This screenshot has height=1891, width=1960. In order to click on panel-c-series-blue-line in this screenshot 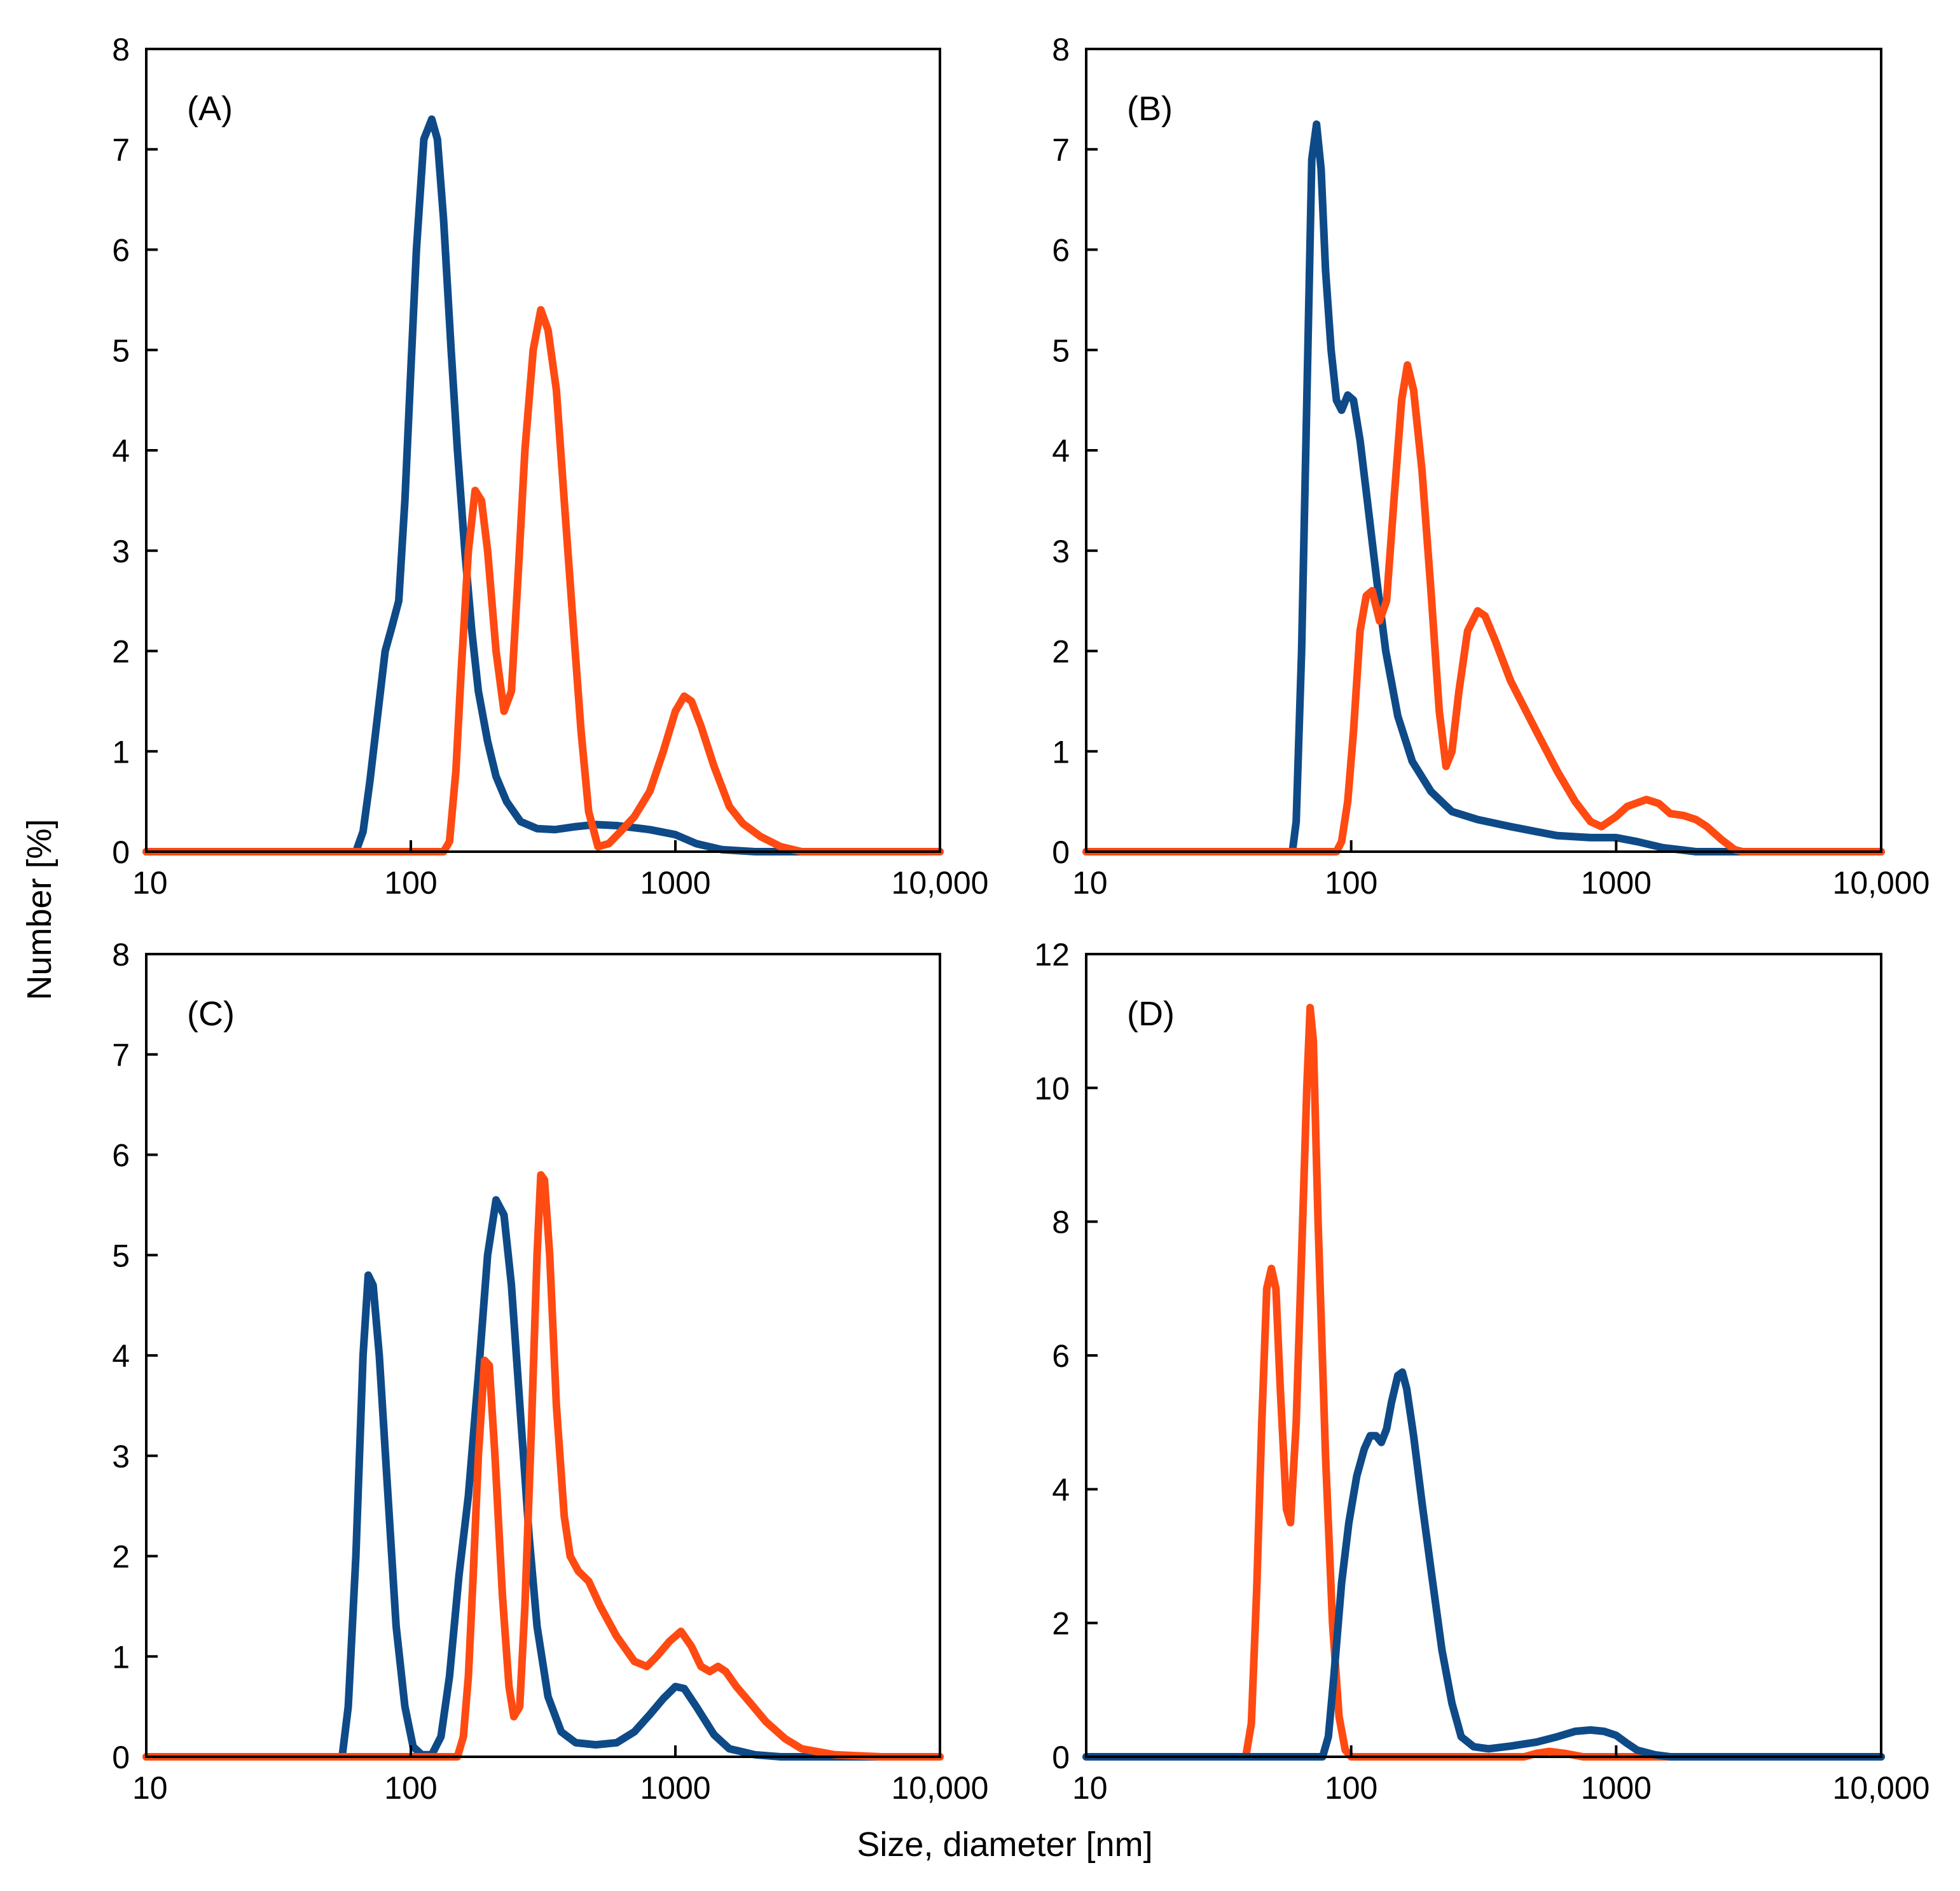, I will do `click(543, 1478)`.